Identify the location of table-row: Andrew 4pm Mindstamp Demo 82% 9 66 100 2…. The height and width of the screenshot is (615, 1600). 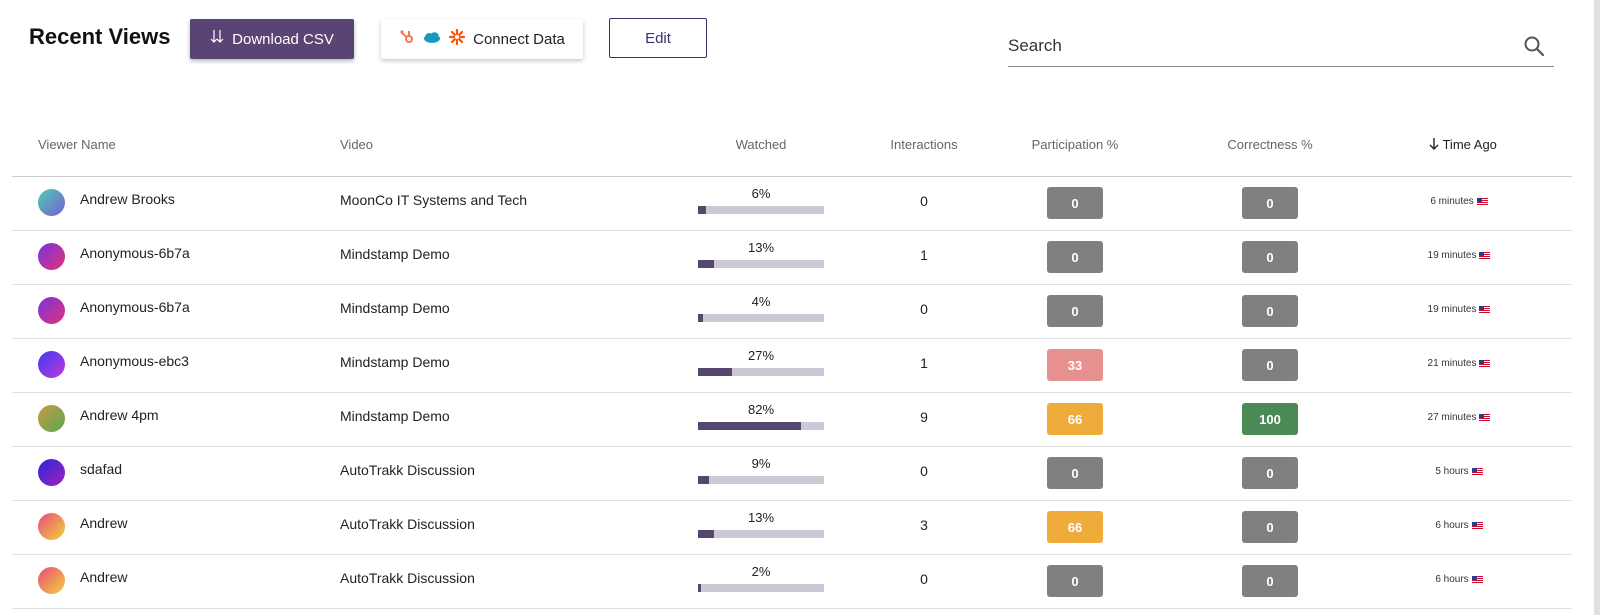
(792, 420).